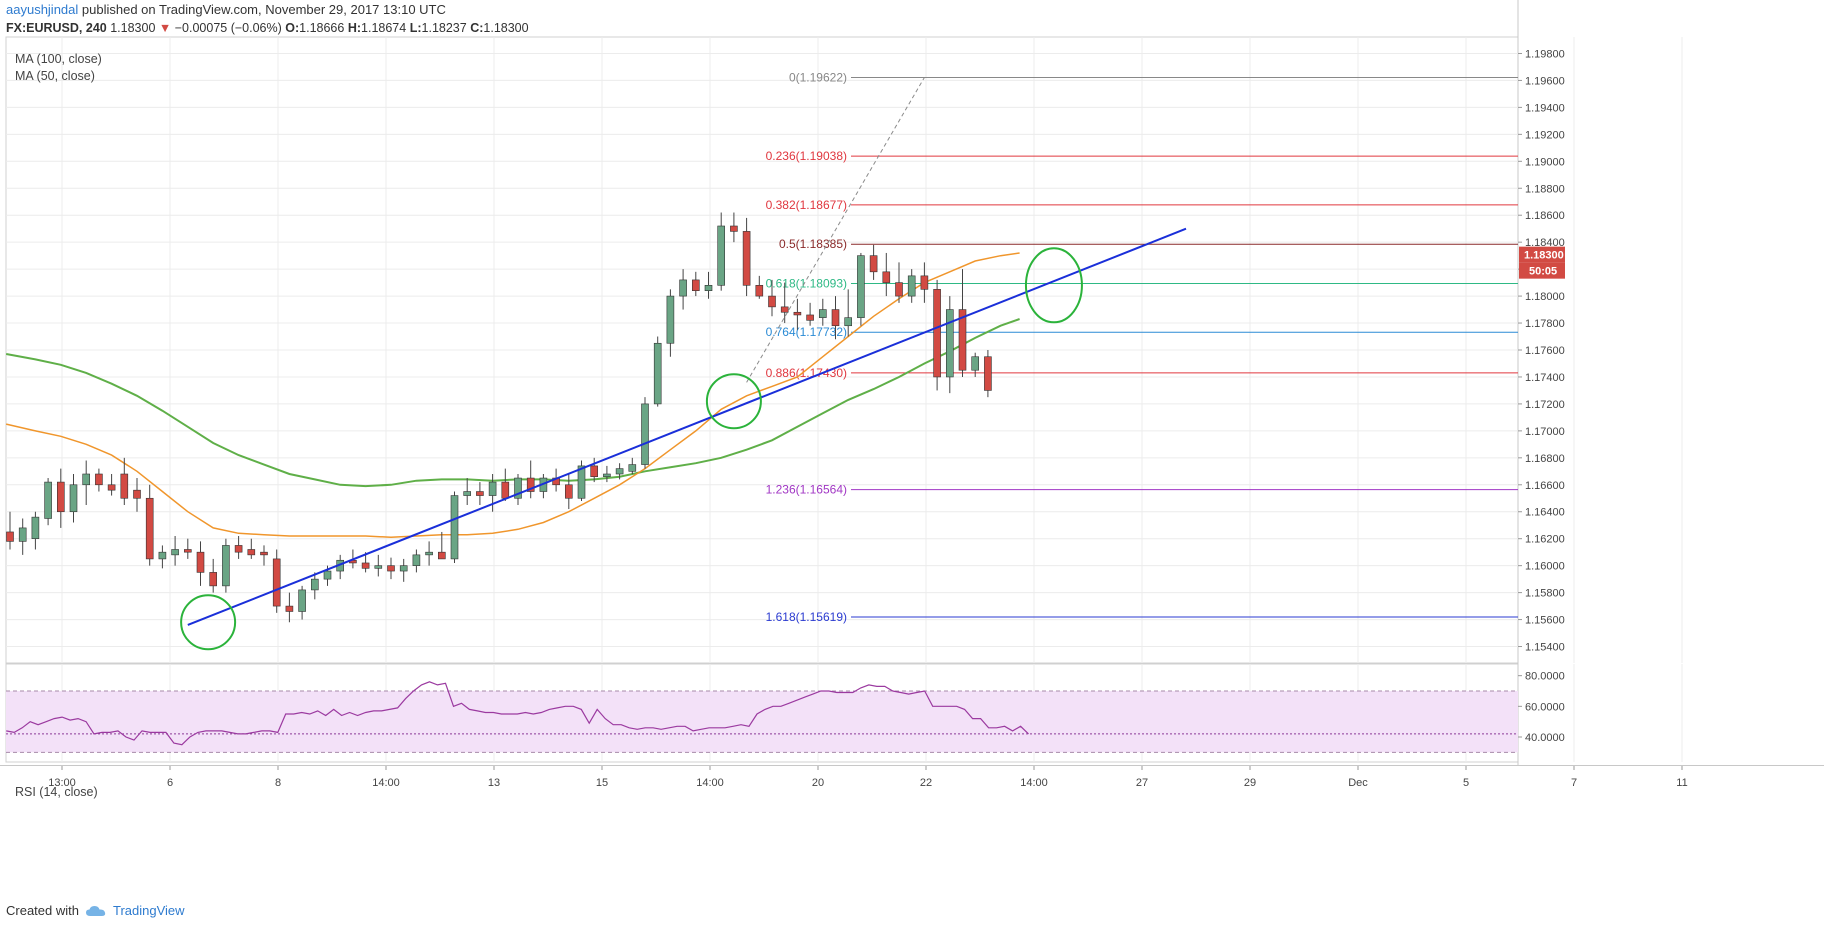 The image size is (1824, 936). I want to click on price-tick-label: 1.19000, so click(1545, 162).